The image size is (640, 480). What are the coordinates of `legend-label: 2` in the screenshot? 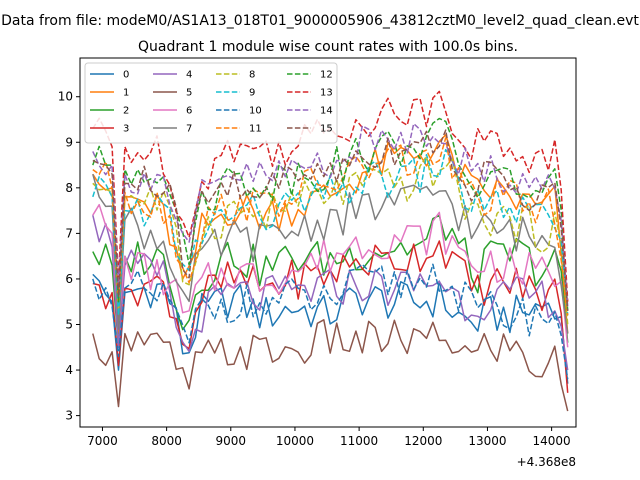 It's located at (126, 111).